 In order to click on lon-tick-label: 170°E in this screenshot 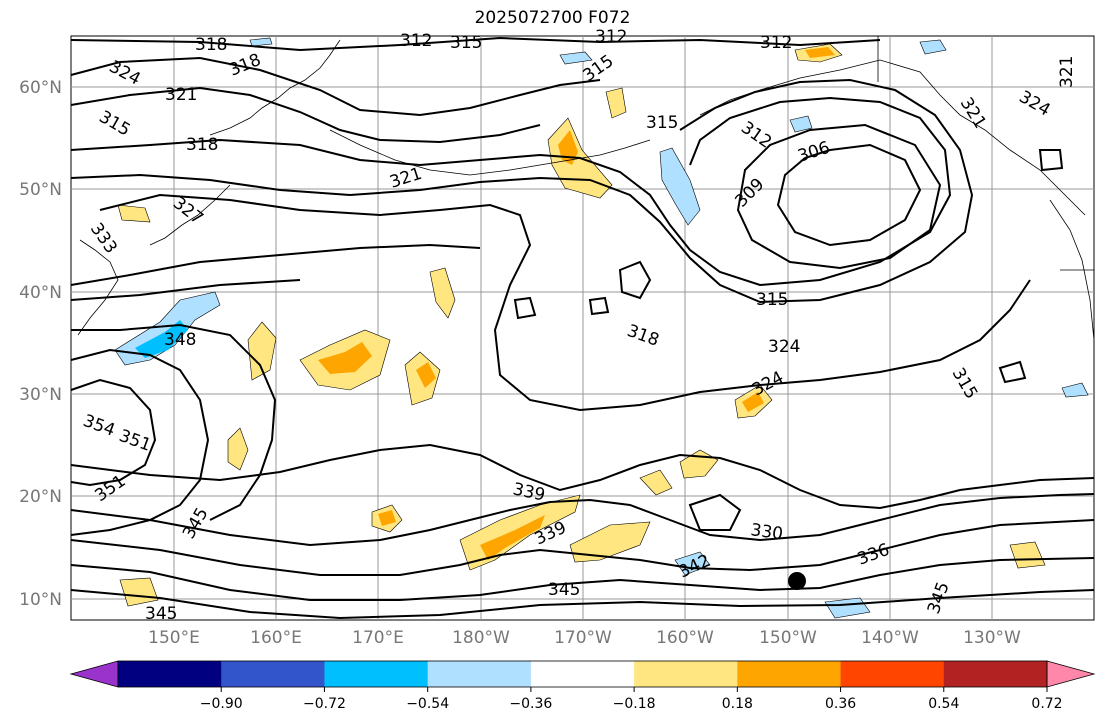, I will do `click(378, 638)`.